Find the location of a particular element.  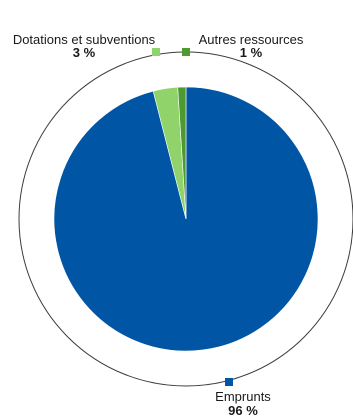

slice-value-emprunts: 96 % is located at coordinates (243, 410).